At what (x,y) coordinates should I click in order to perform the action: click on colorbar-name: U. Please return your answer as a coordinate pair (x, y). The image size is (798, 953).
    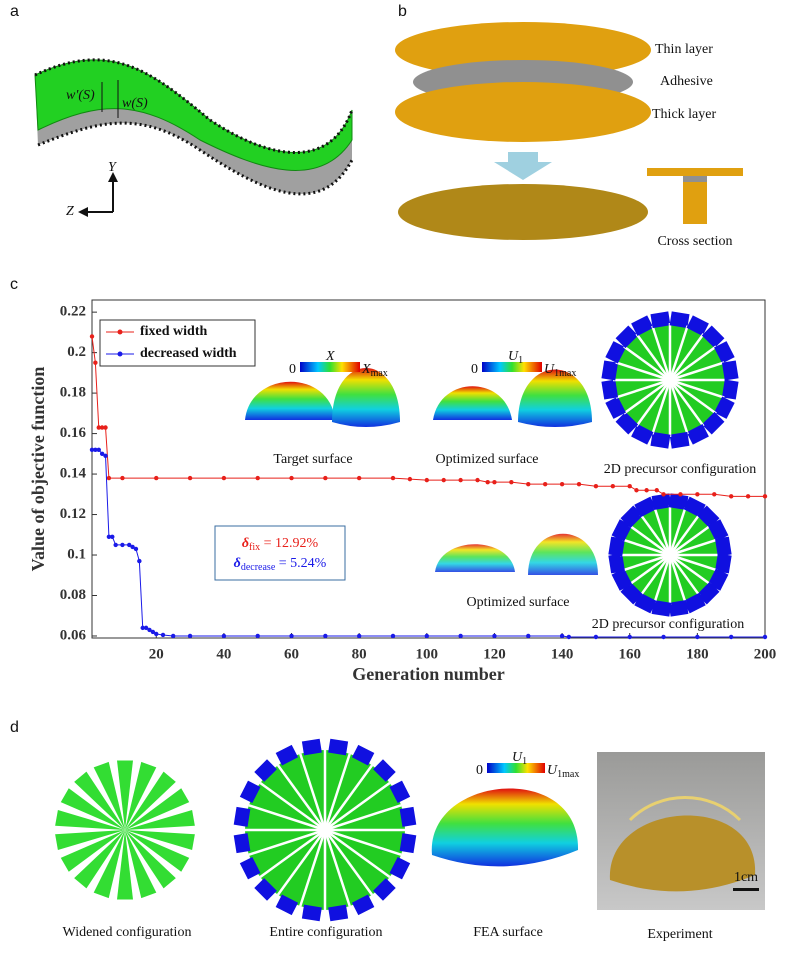
    Looking at the image, I should click on (513, 356).